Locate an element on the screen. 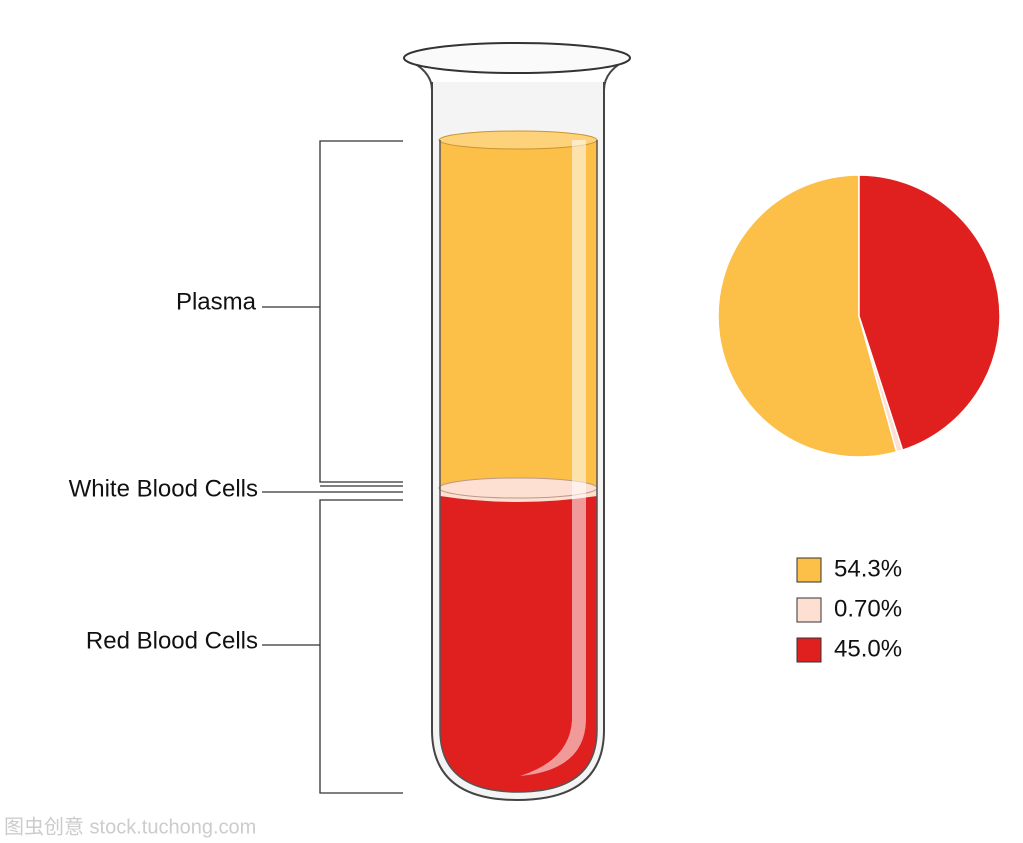 Image resolution: width=1023 pixels, height=843 pixels. layer-label: Red Blood Cells is located at coordinates (172, 640).